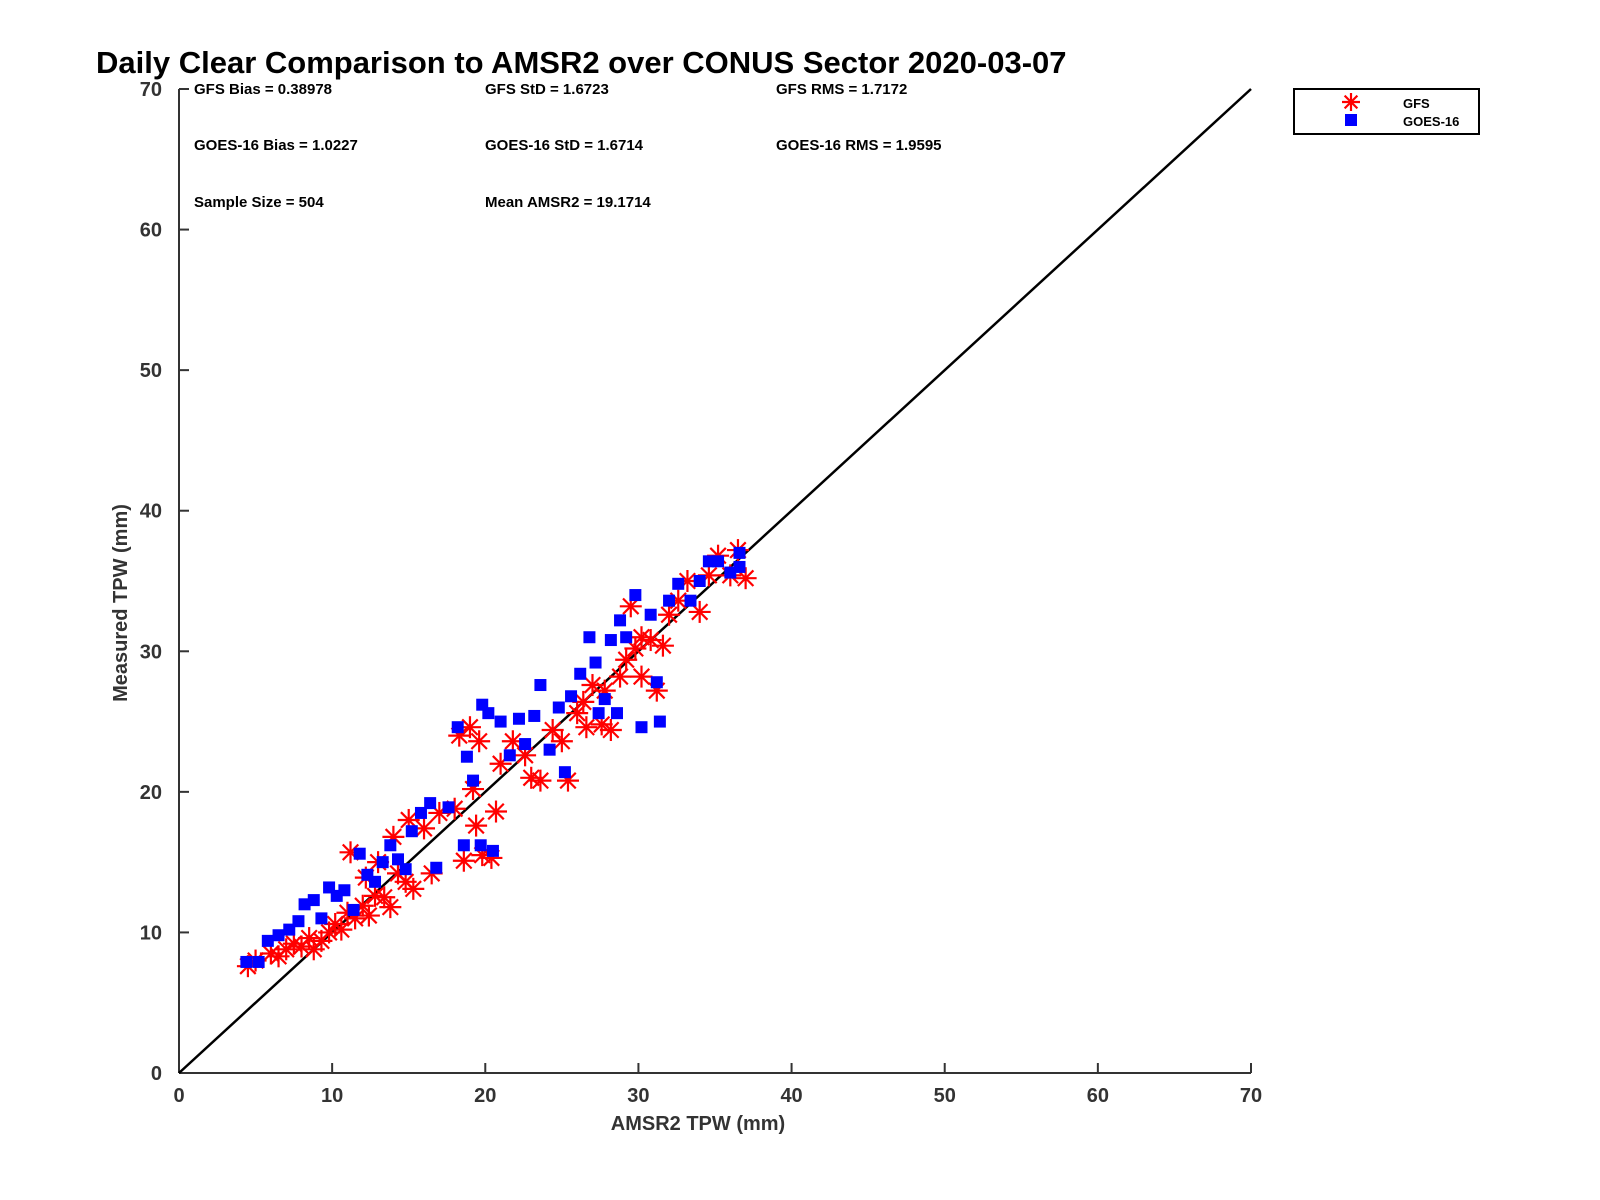  I want to click on stat-goes-rms: GOES-16 RMS = 1.9595, so click(859, 145).